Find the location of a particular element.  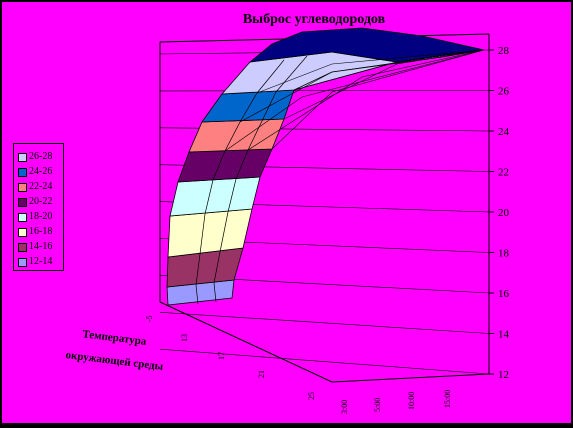

legend-label: 22-24 is located at coordinates (40, 187).